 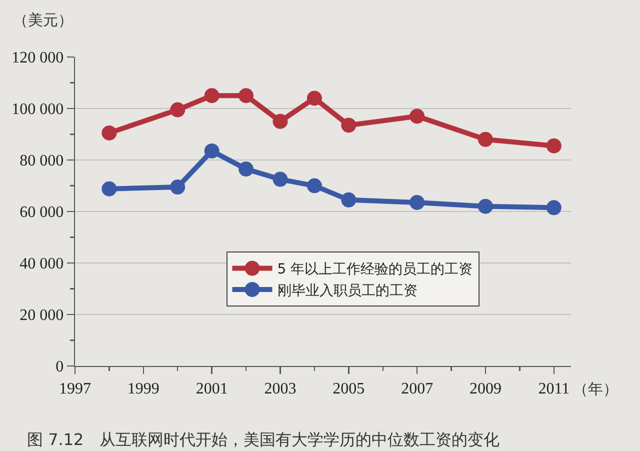 I want to click on x-tick-label: 1999, so click(x=143, y=389).